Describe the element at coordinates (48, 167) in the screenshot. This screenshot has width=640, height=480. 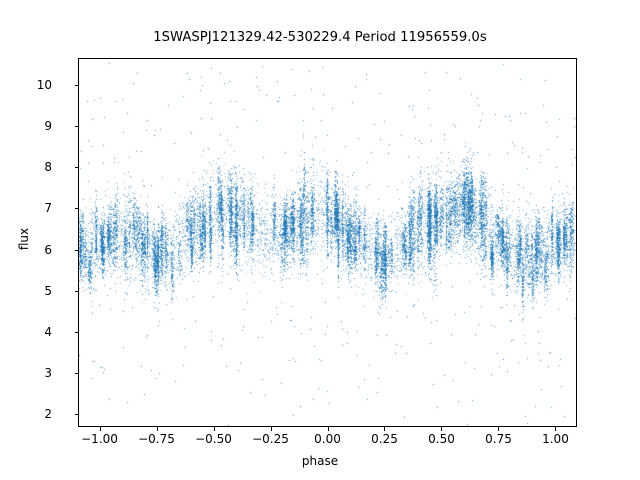
I see `y-tick-label: 8` at that location.